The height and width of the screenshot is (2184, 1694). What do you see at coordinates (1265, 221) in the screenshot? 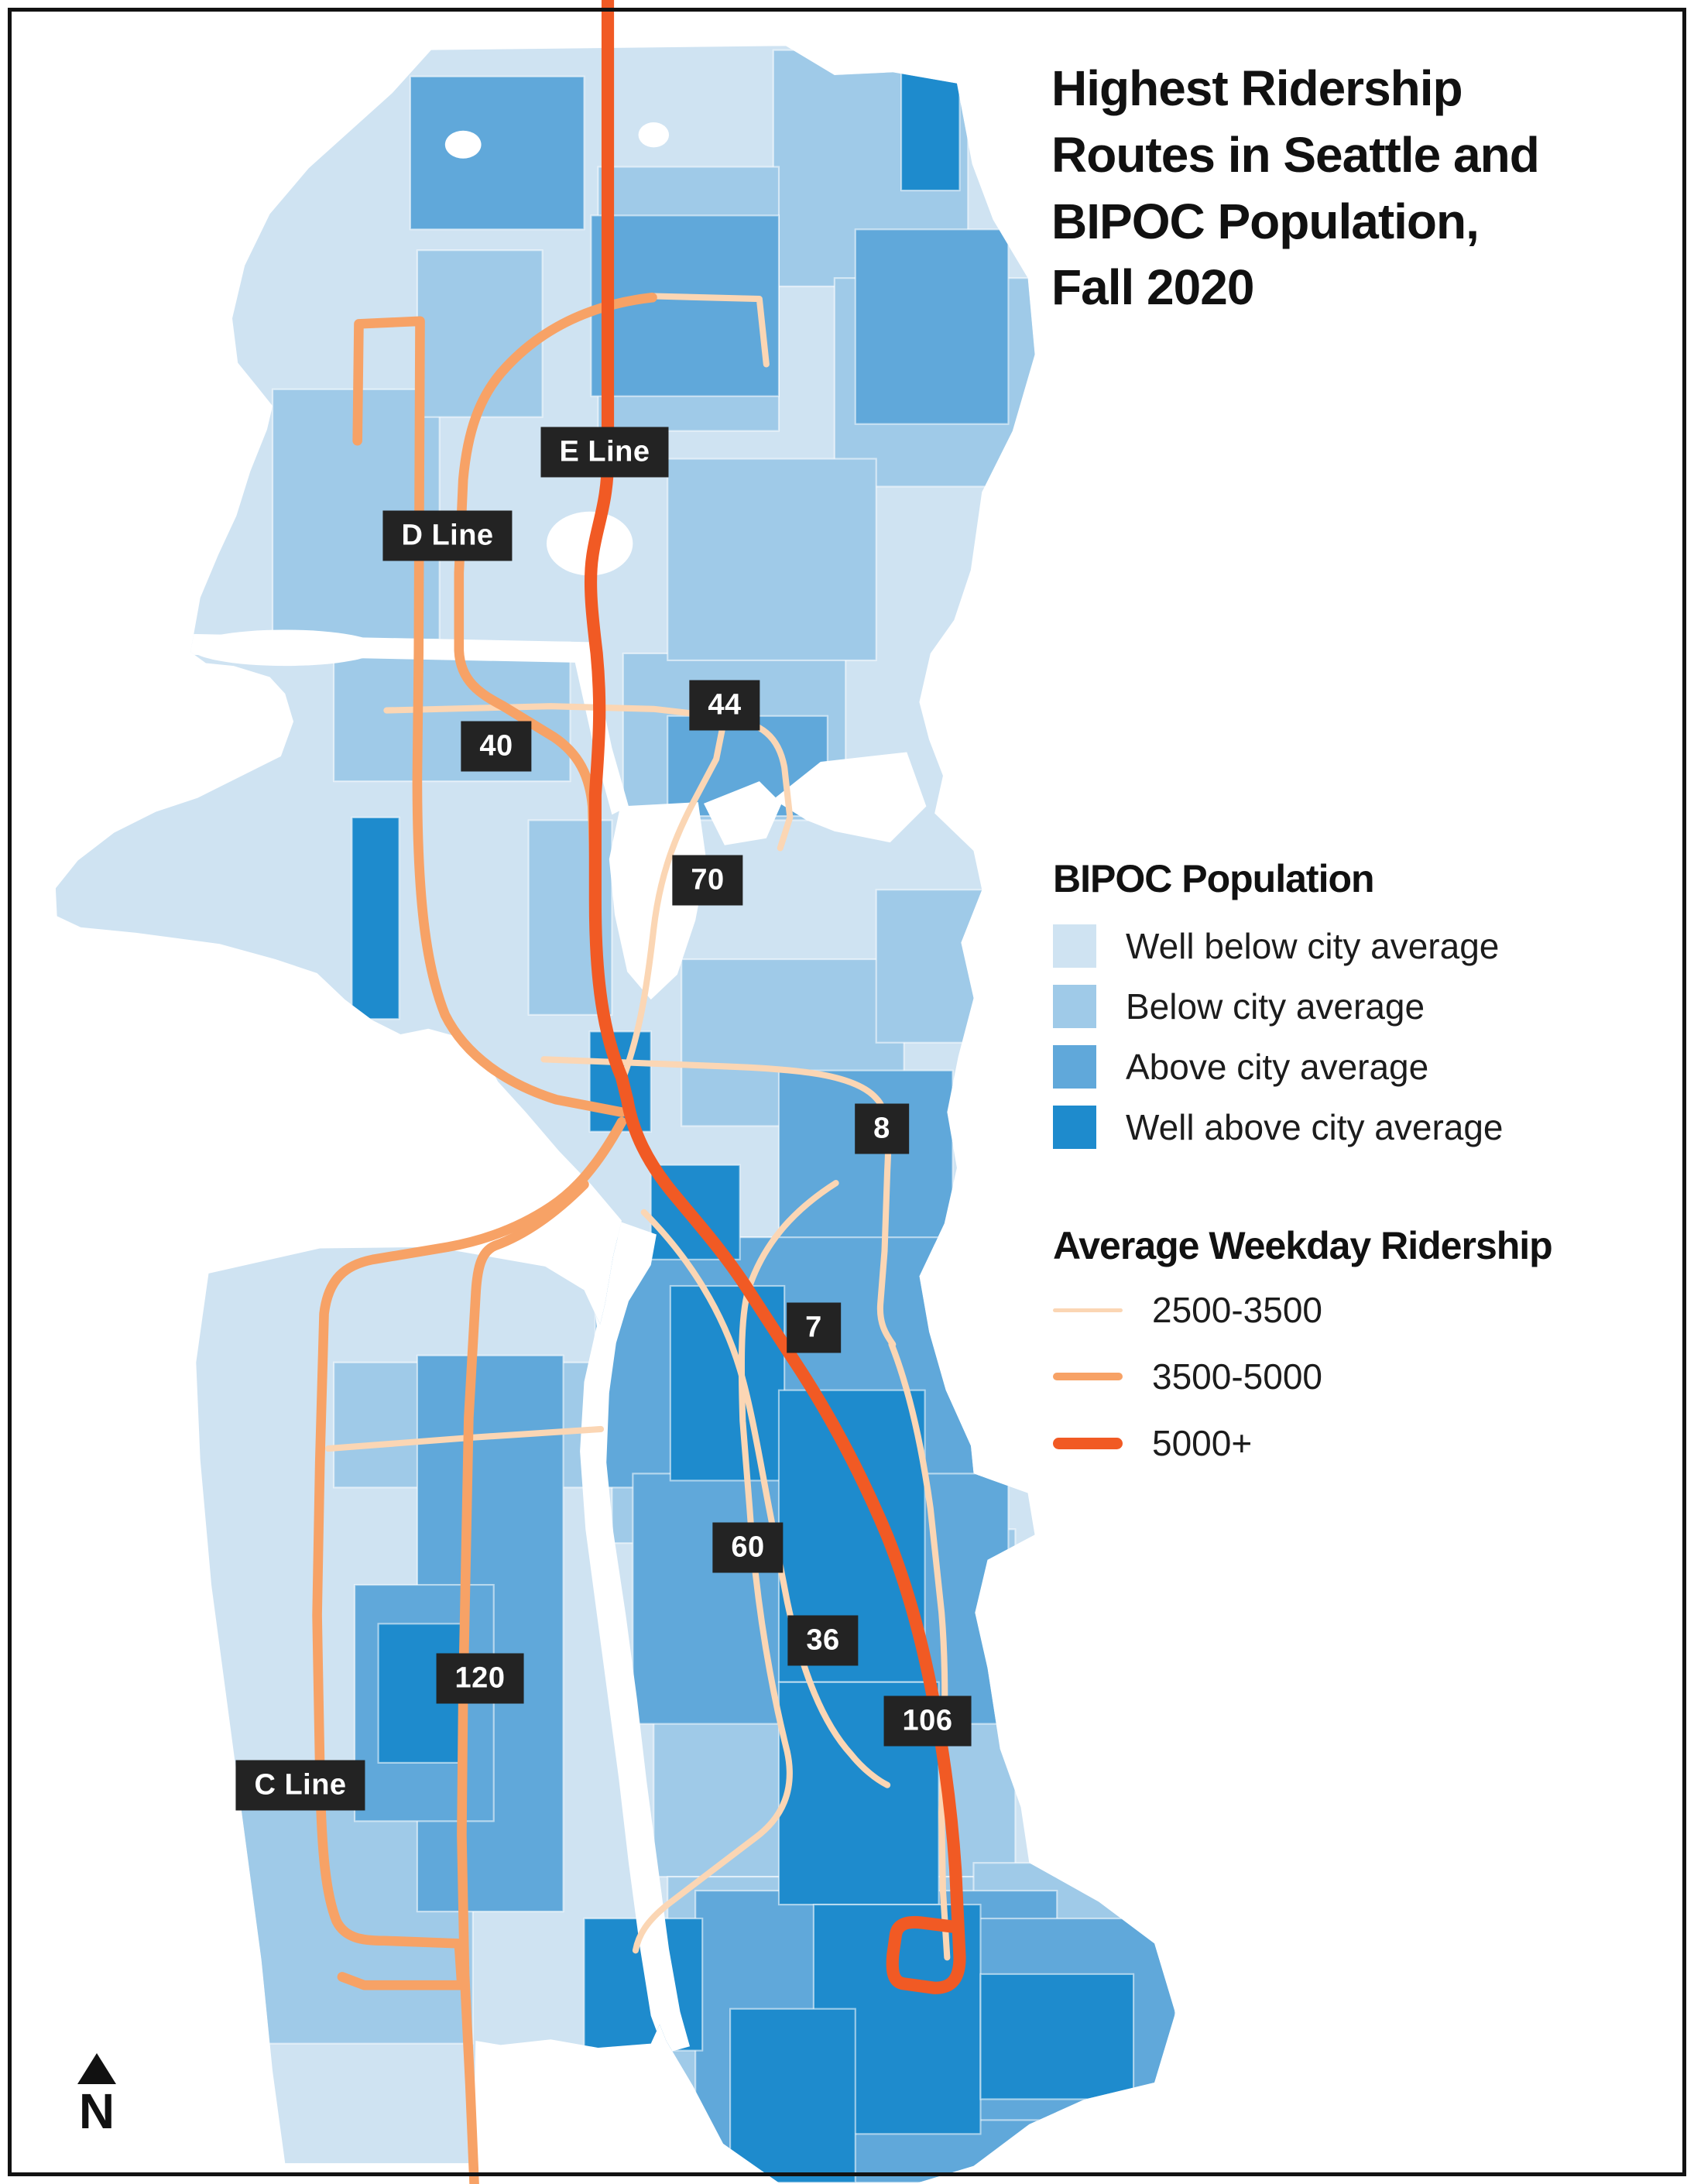
I see `title-line-3: BIPOC Population,` at bounding box center [1265, 221].